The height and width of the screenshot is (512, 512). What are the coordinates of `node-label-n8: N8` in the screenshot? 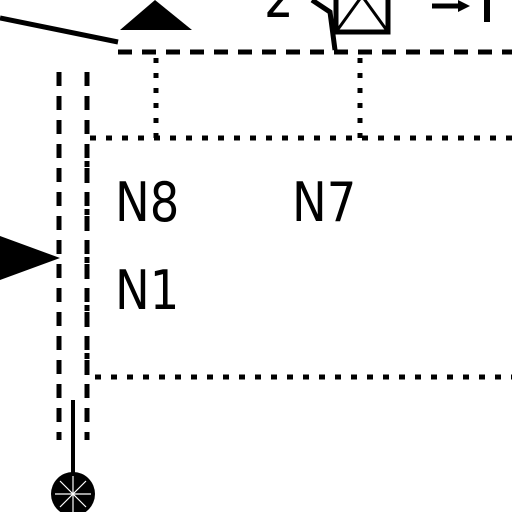 It's located at (147, 202).